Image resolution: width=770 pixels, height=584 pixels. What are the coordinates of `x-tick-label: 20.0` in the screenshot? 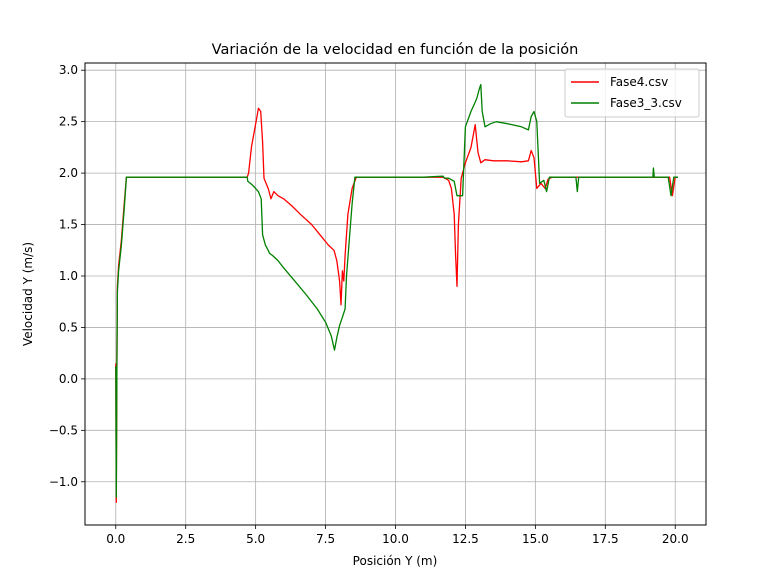 It's located at (675, 539).